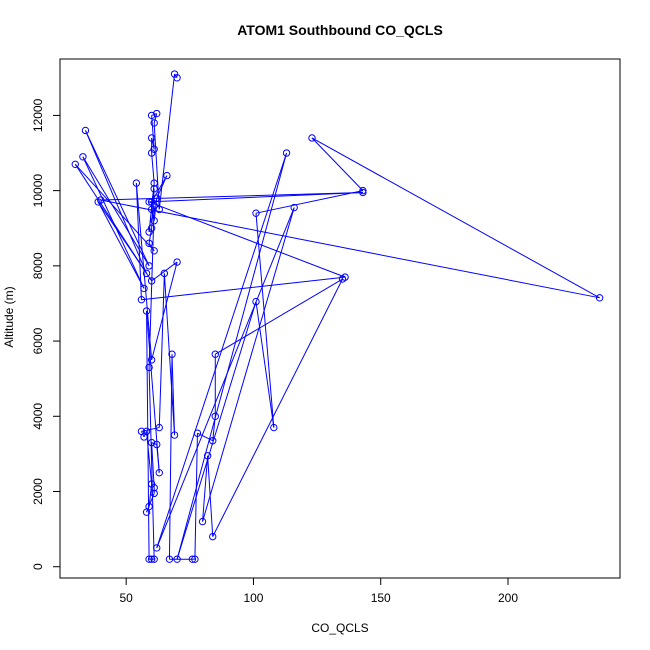 The width and height of the screenshot is (650, 650). What do you see at coordinates (508, 598) in the screenshot?
I see `x-tick-label: 200` at bounding box center [508, 598].